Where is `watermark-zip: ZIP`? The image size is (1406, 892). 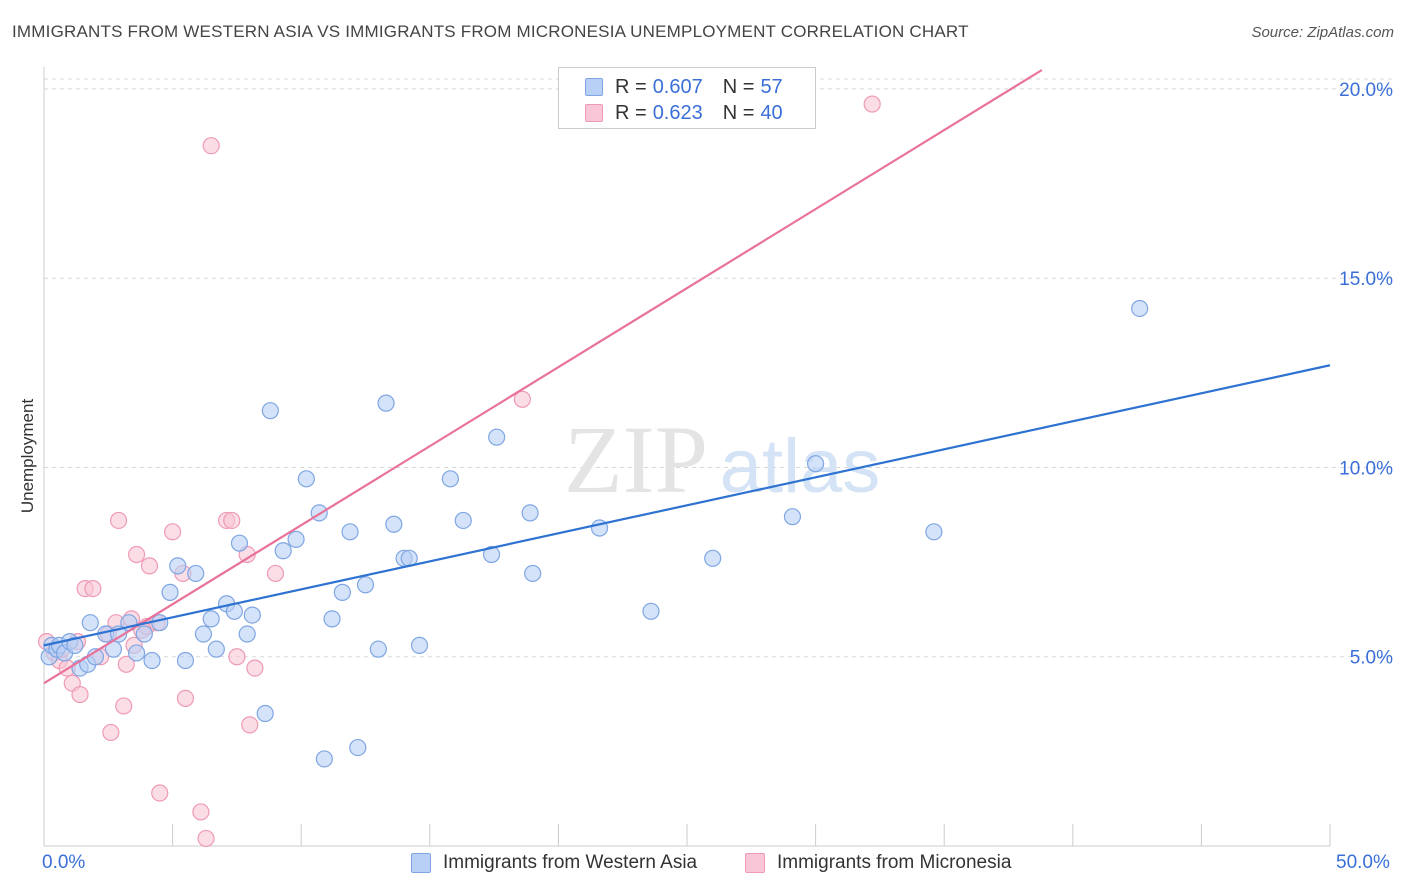 watermark-zip: ZIP is located at coordinates (636, 459).